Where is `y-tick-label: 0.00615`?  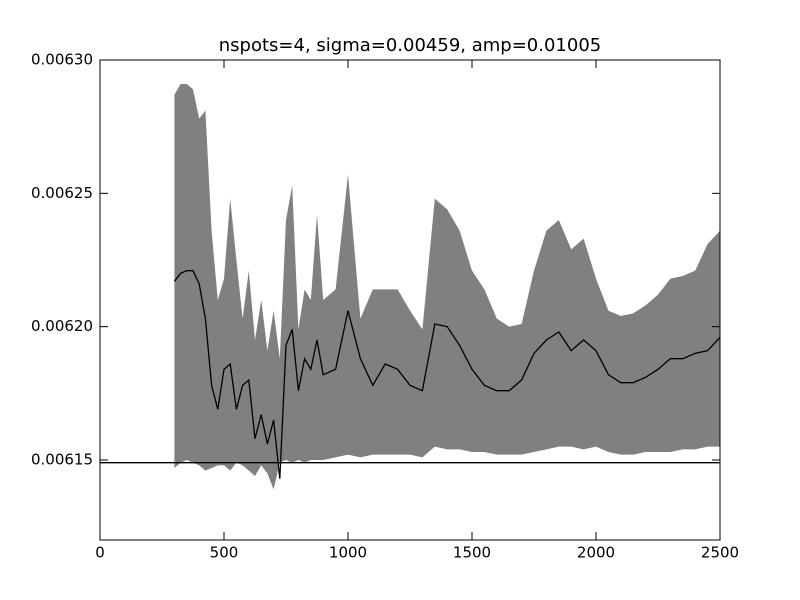
y-tick-label: 0.00615 is located at coordinates (62, 460).